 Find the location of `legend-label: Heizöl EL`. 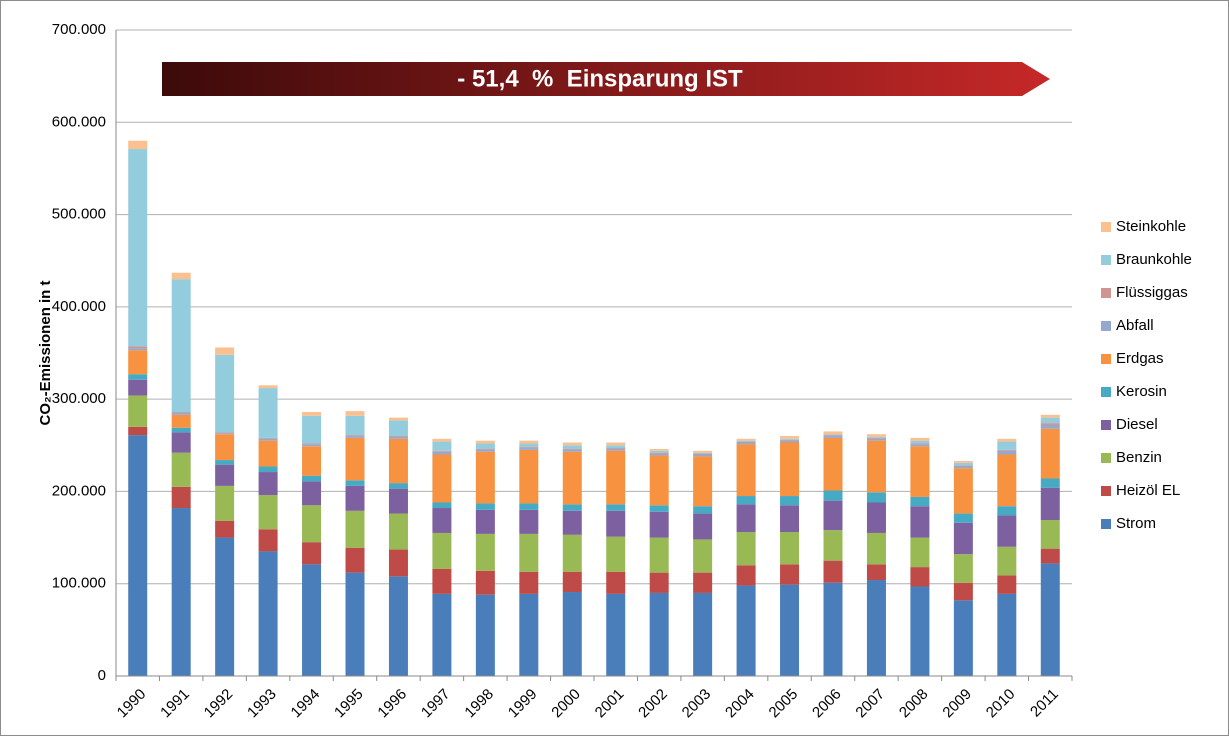

legend-label: Heizöl EL is located at coordinates (1148, 490).